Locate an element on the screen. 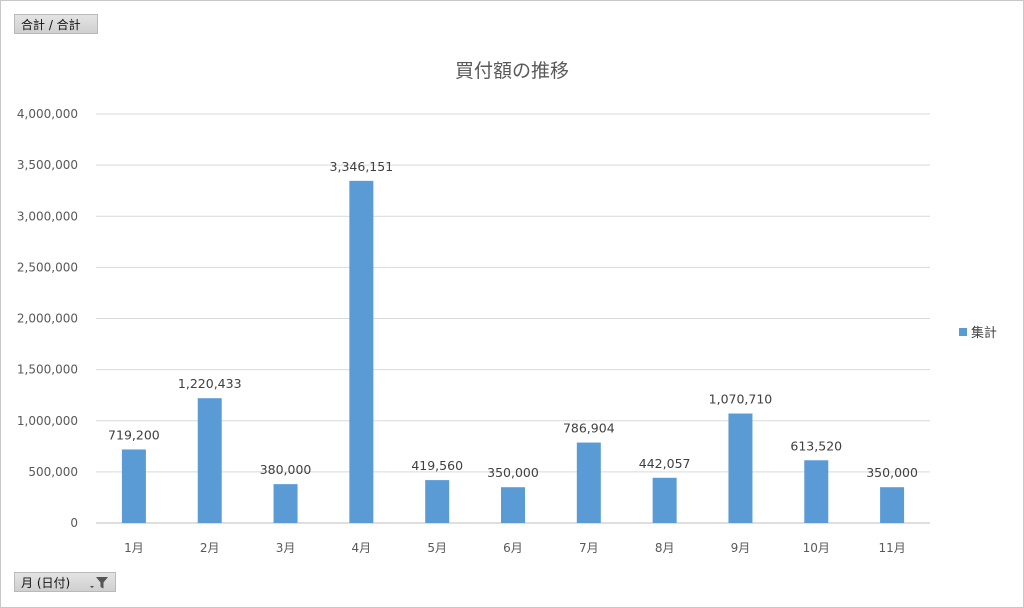 The width and height of the screenshot is (1024, 608). x-tick-label: 3月 is located at coordinates (286, 548).